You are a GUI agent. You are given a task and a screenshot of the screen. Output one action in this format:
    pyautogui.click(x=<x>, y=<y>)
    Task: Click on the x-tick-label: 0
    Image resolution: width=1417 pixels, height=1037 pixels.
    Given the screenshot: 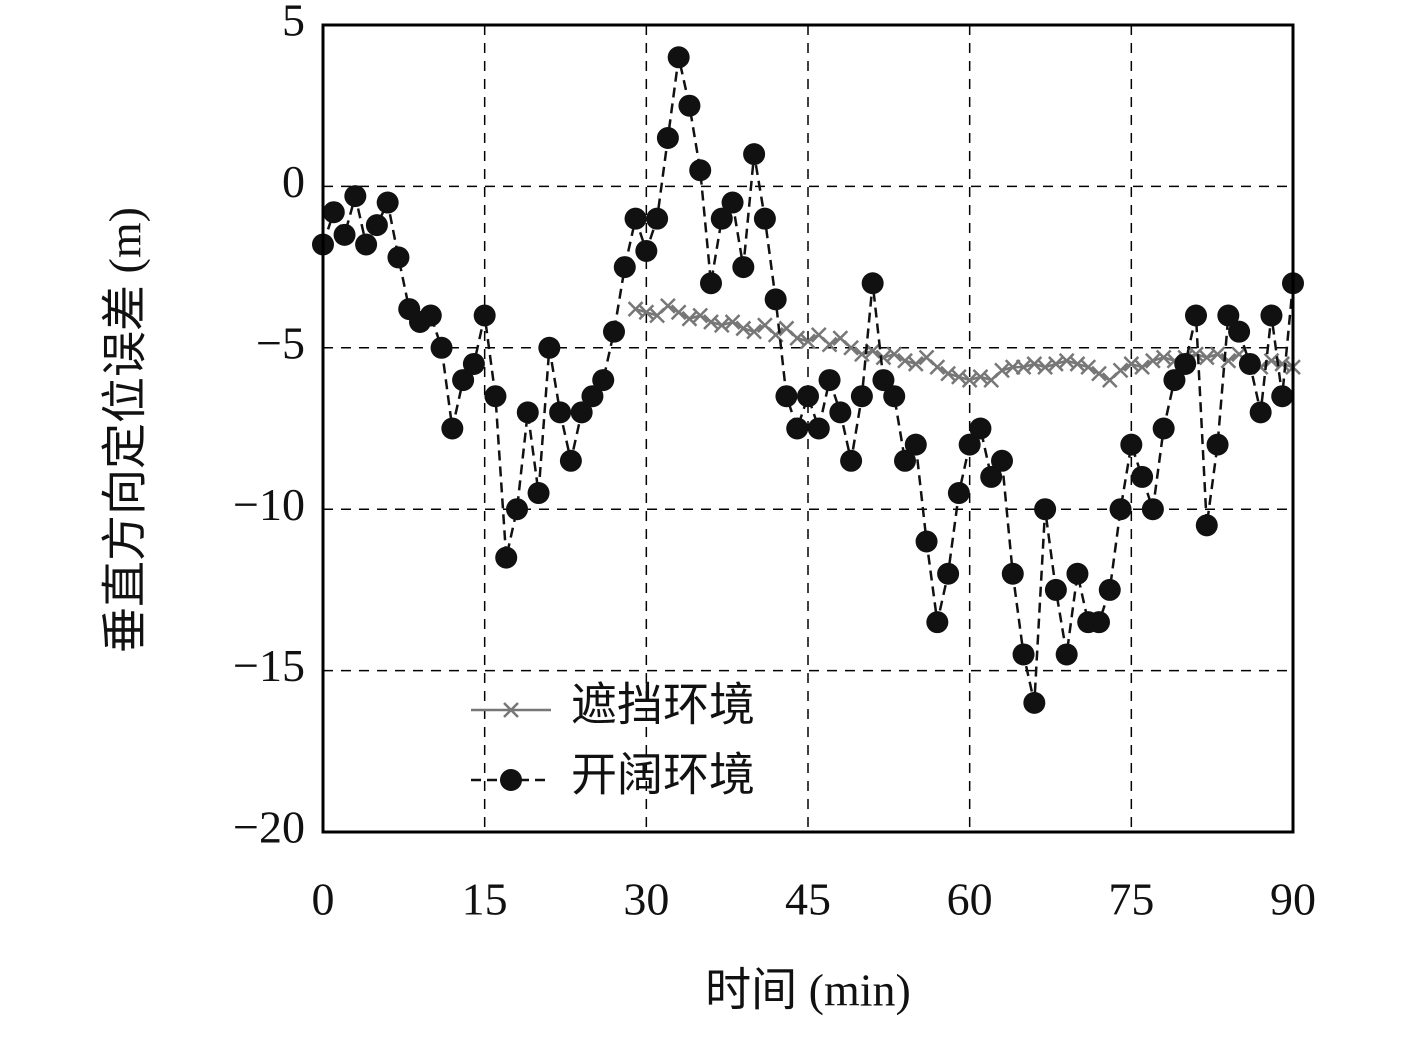 What is the action you would take?
    pyautogui.click(x=323, y=899)
    